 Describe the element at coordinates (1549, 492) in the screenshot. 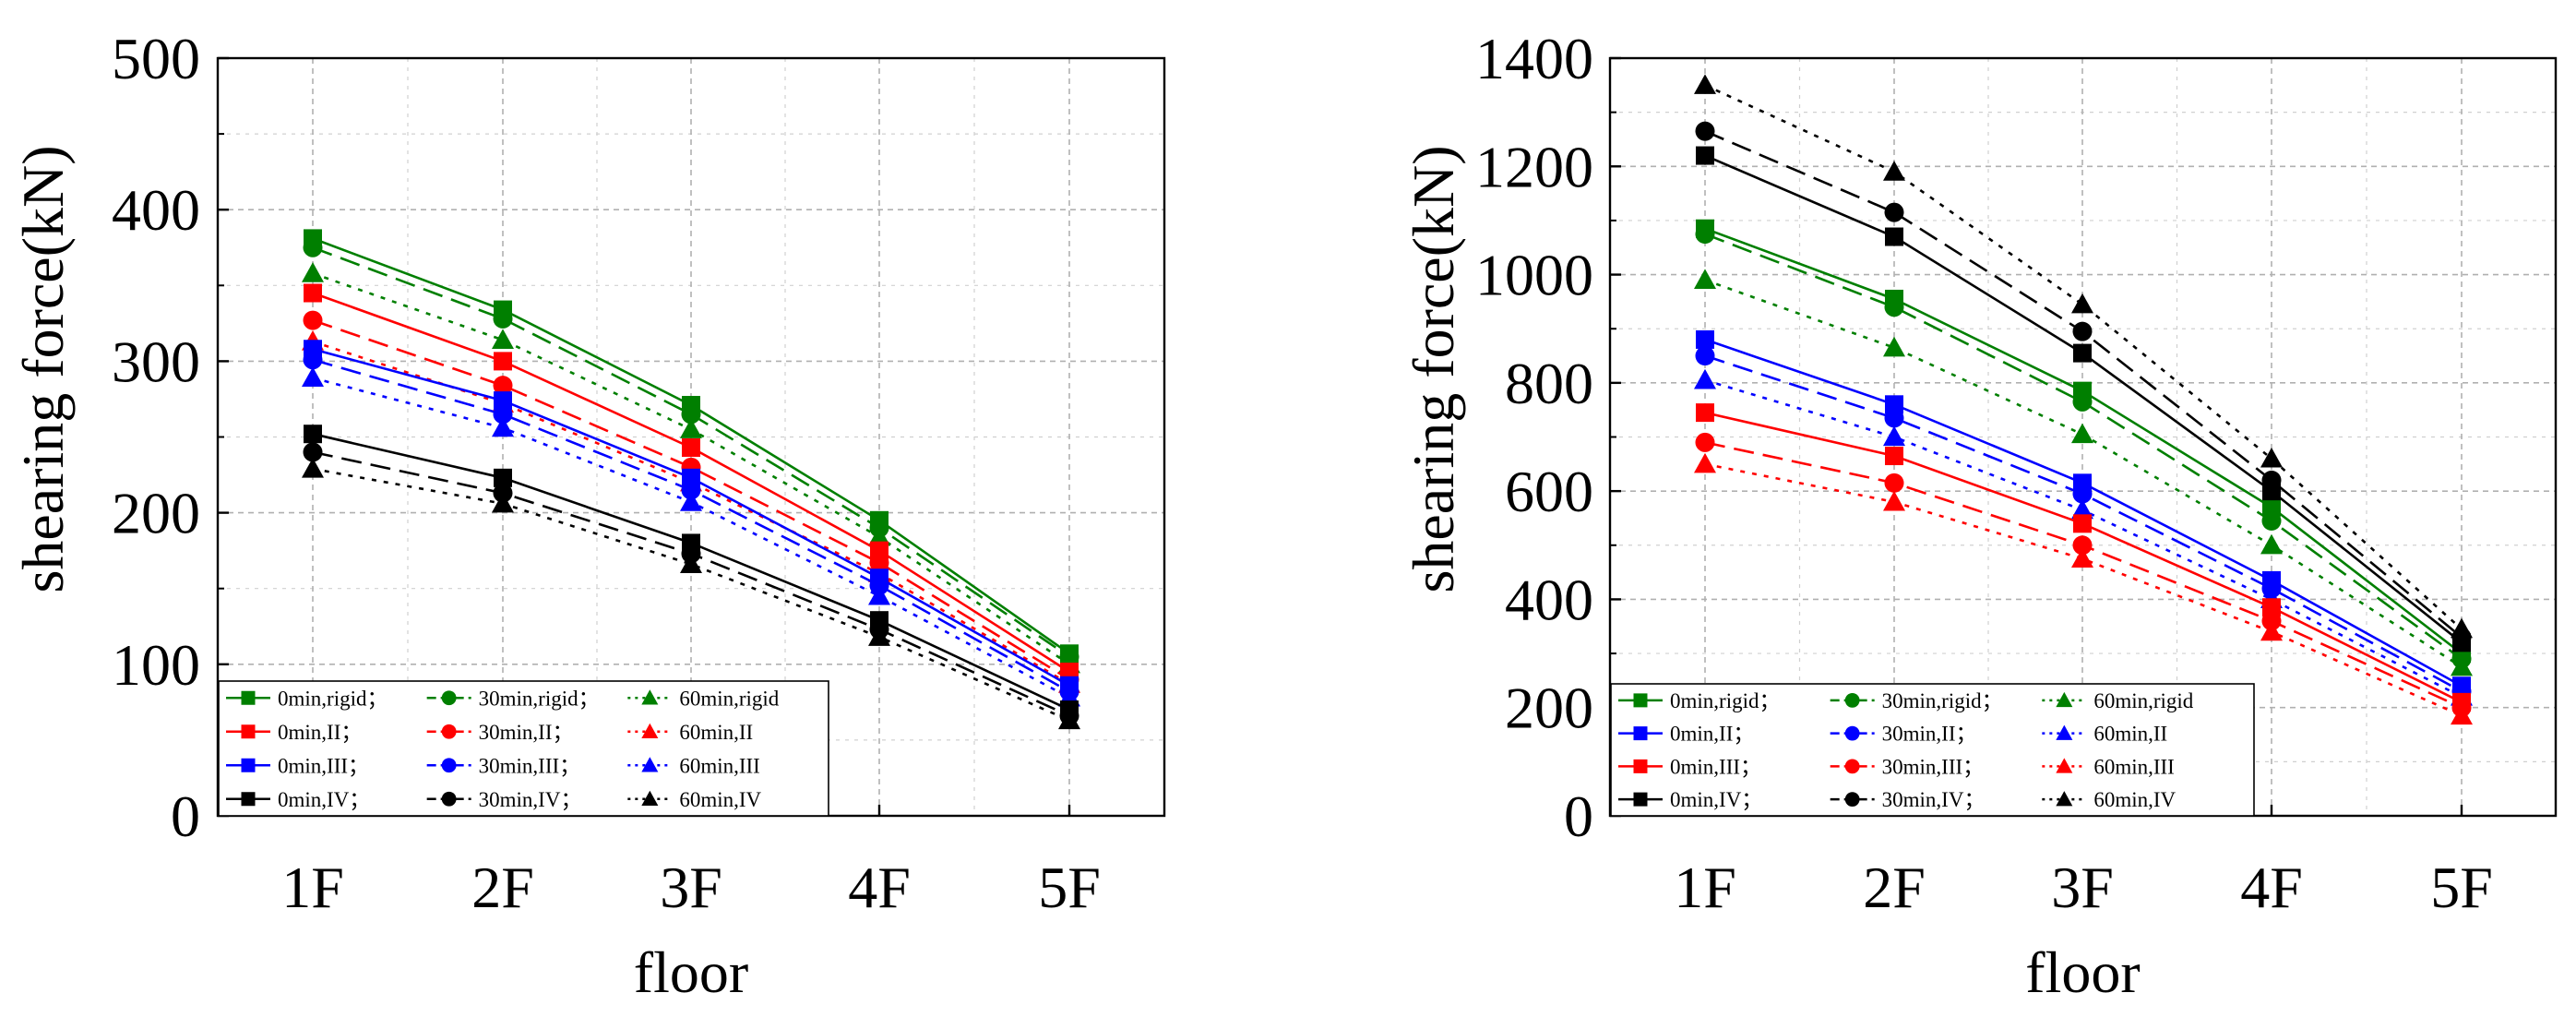

I see `y-tick-label: 600` at that location.